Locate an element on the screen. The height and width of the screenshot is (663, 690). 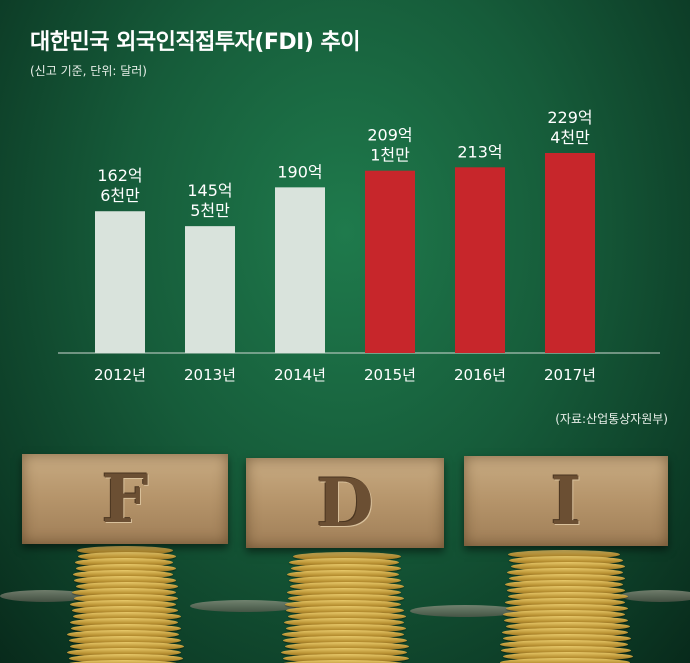
data-label: 5천만 is located at coordinates (210, 210).